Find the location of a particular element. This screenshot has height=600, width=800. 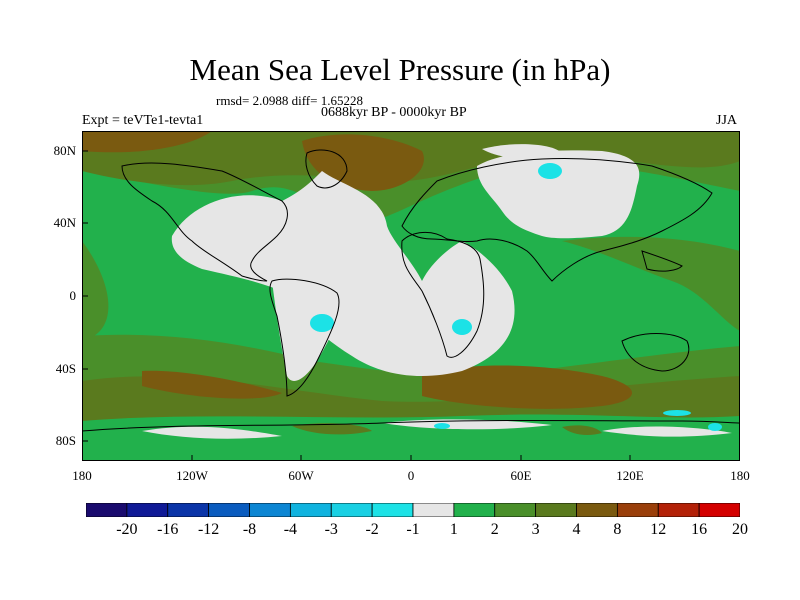

season-label: JJA is located at coordinates (727, 120).